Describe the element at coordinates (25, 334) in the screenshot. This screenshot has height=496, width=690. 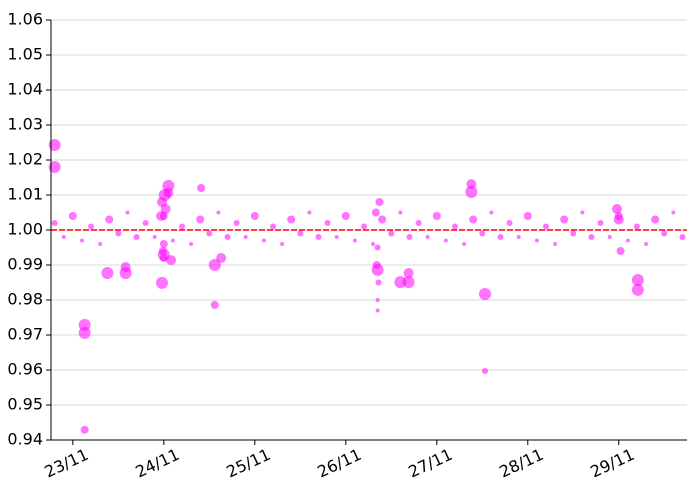
I see `y-tick-label: 0.97` at that location.